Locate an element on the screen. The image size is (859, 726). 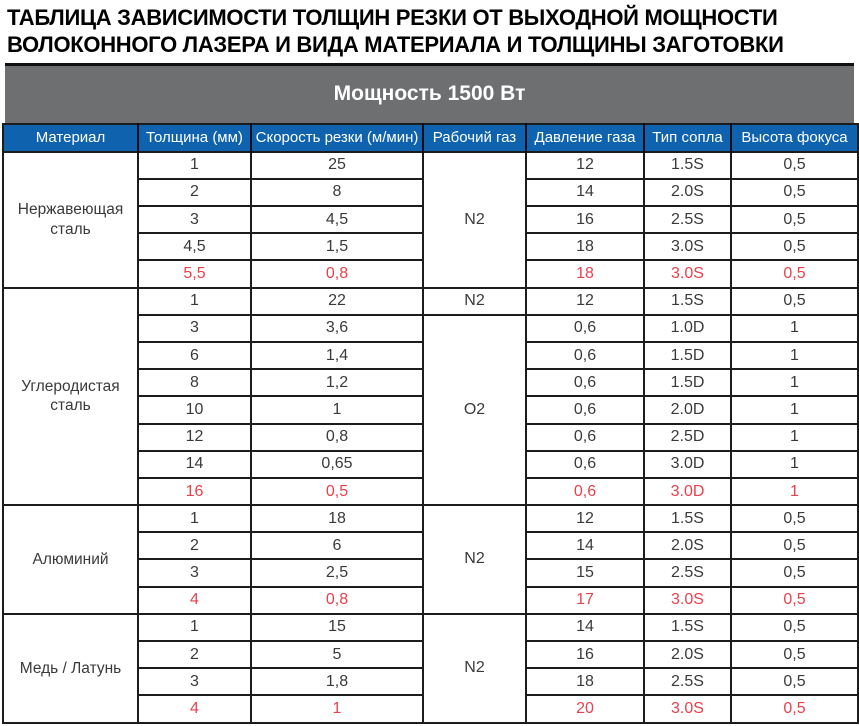
cell-nozzle: 2.5D is located at coordinates (687, 437).